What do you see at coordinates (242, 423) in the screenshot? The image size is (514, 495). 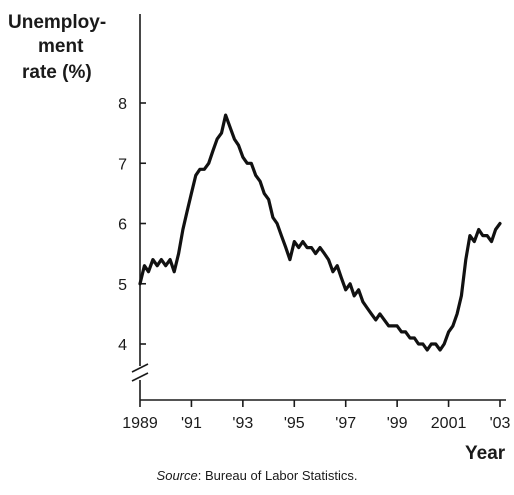 I see `x-tick-label: '93` at bounding box center [242, 423].